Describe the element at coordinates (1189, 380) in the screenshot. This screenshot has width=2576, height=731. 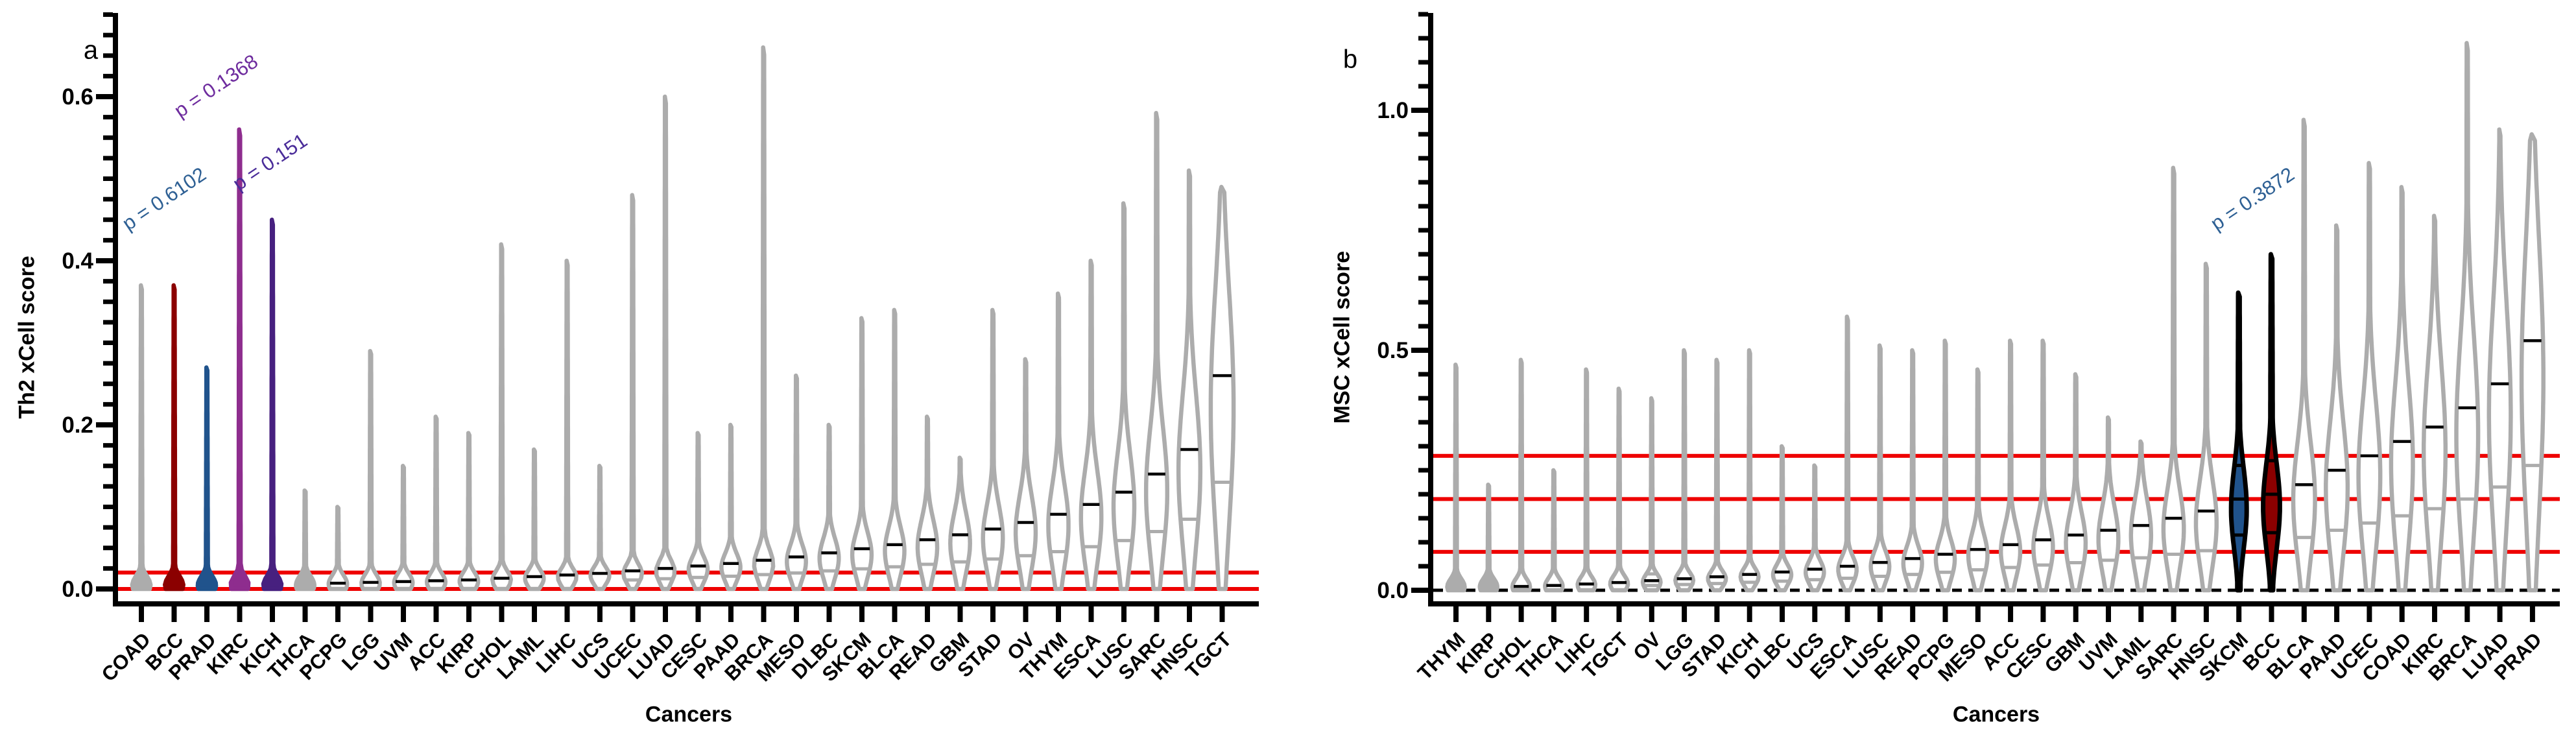
I see `violin-hnsc` at that location.